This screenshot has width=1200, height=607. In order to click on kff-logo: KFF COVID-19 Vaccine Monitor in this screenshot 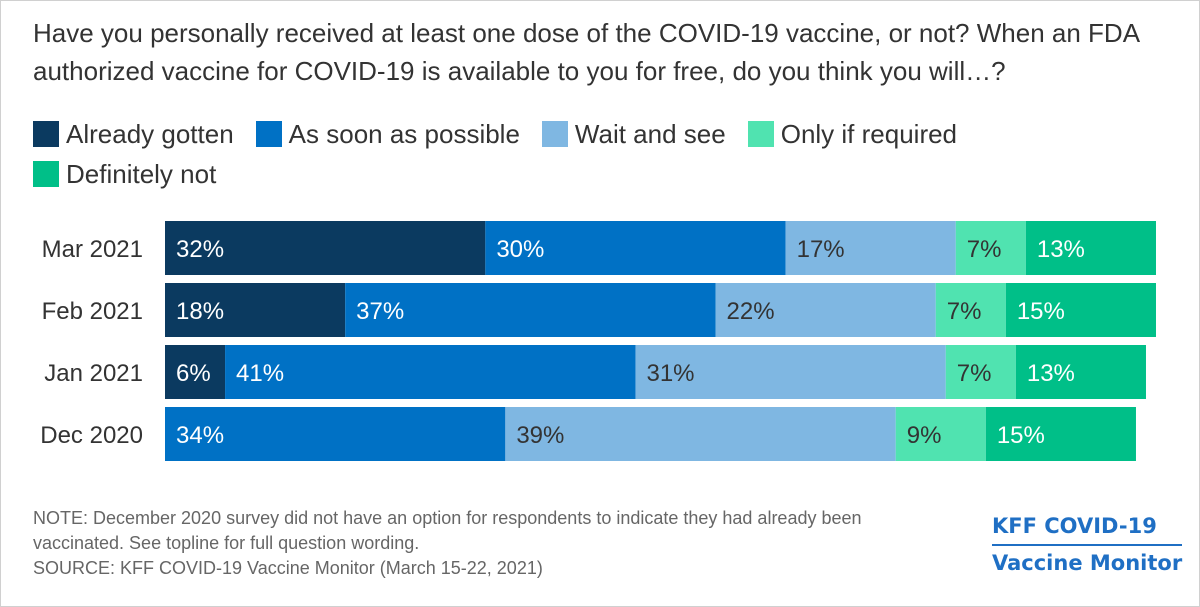, I will do `click(1087, 544)`.